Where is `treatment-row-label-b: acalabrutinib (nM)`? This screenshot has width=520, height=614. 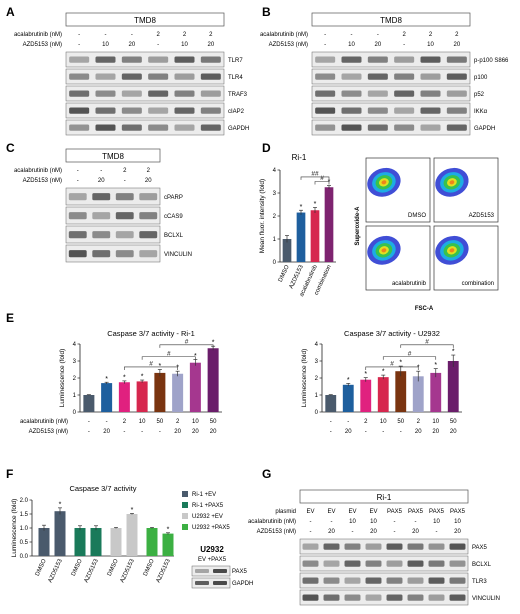 treatment-row-label-b: acalabrutinib (nM) is located at coordinates (284, 35).